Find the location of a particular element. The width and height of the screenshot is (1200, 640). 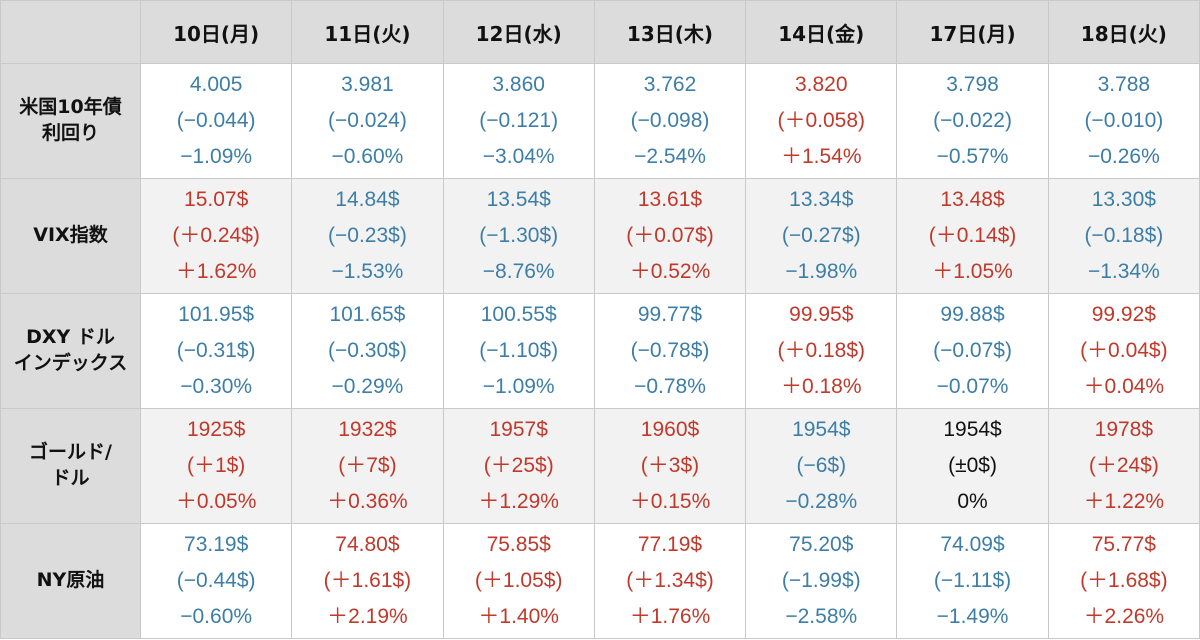

value-cell: 3.860 (−0.121) −3.04% is located at coordinates (518, 121).